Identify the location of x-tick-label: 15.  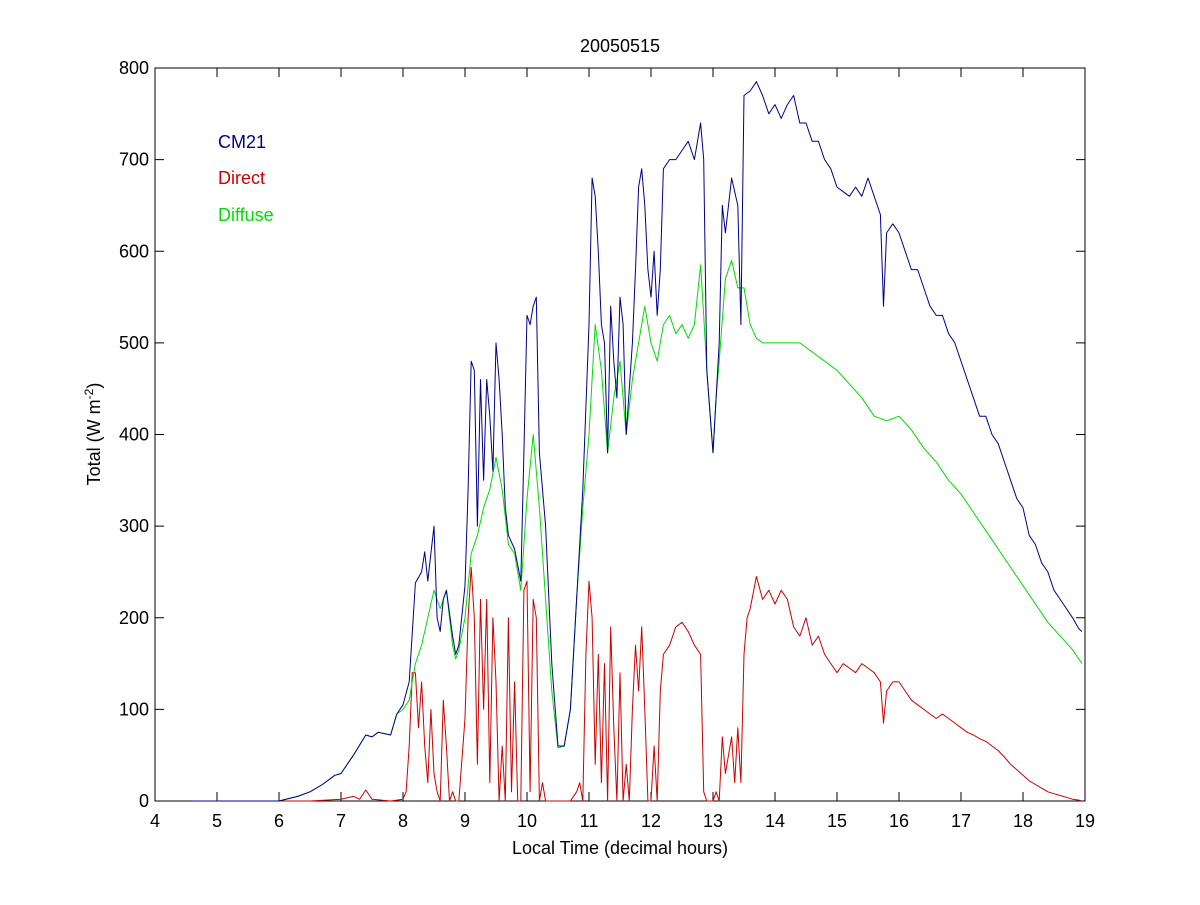
(837, 821).